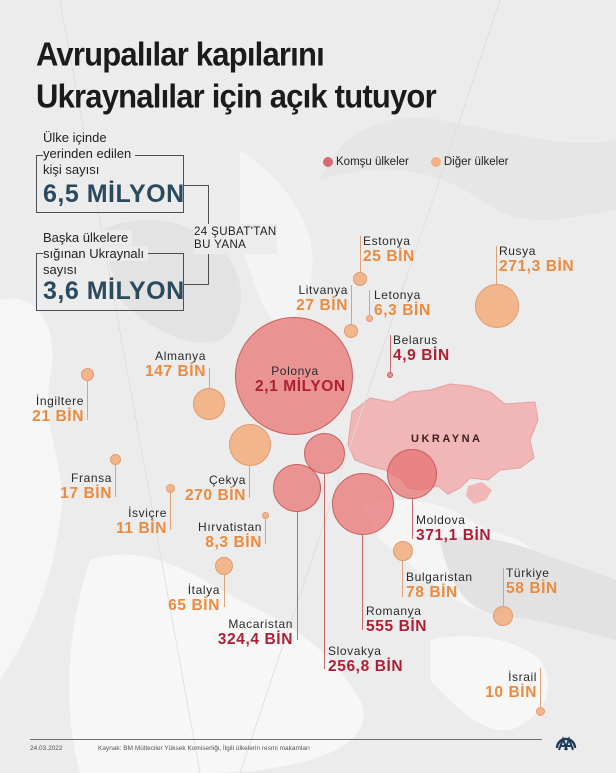 The image size is (616, 773). Describe the element at coordinates (250, 445) in the screenshot. I see `bubble-cekya` at that location.